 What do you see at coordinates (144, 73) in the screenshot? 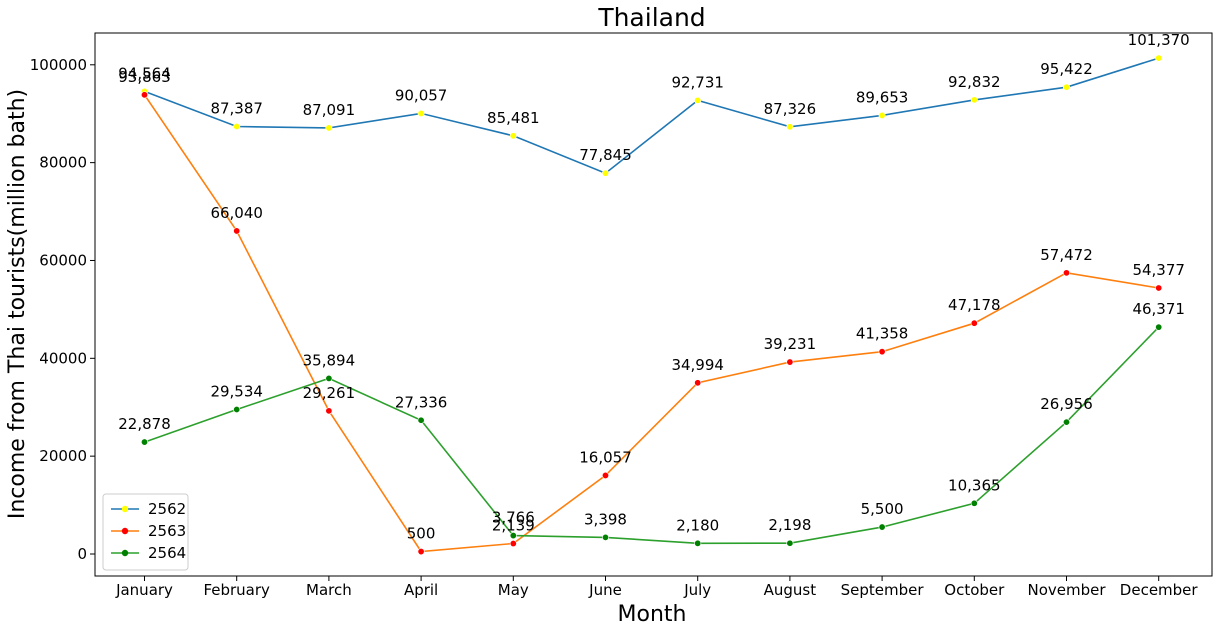
I see `data-label-2562: 94,564` at bounding box center [144, 73].